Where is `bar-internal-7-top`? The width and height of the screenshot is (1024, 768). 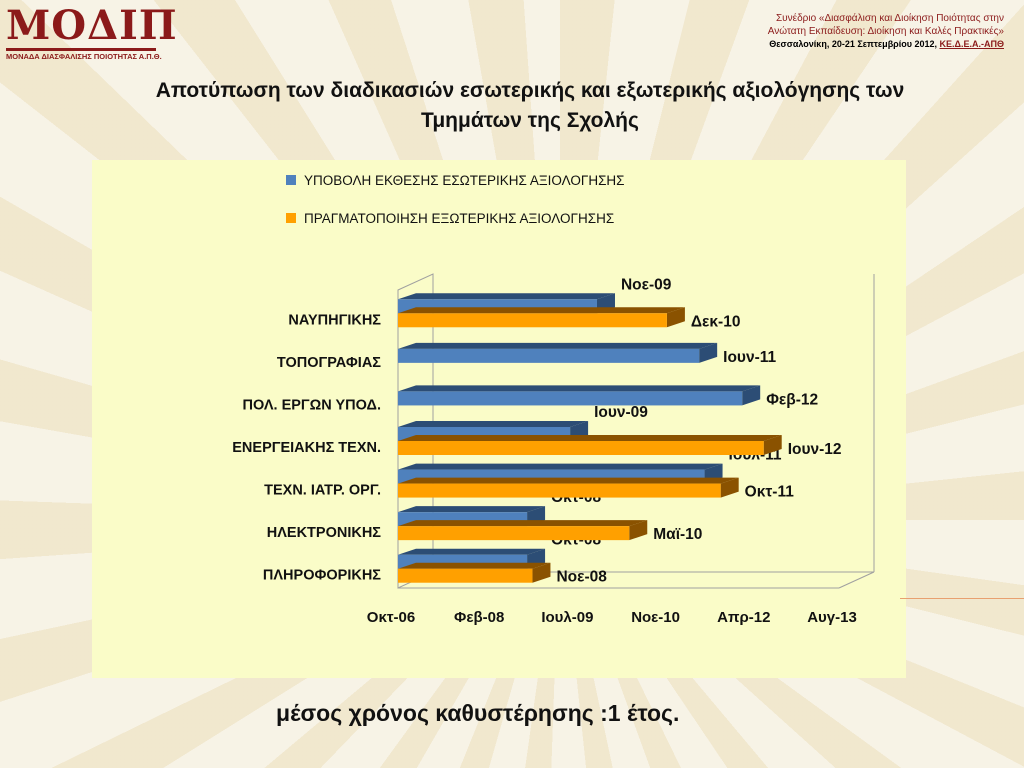 bar-internal-7-top is located at coordinates (506, 296).